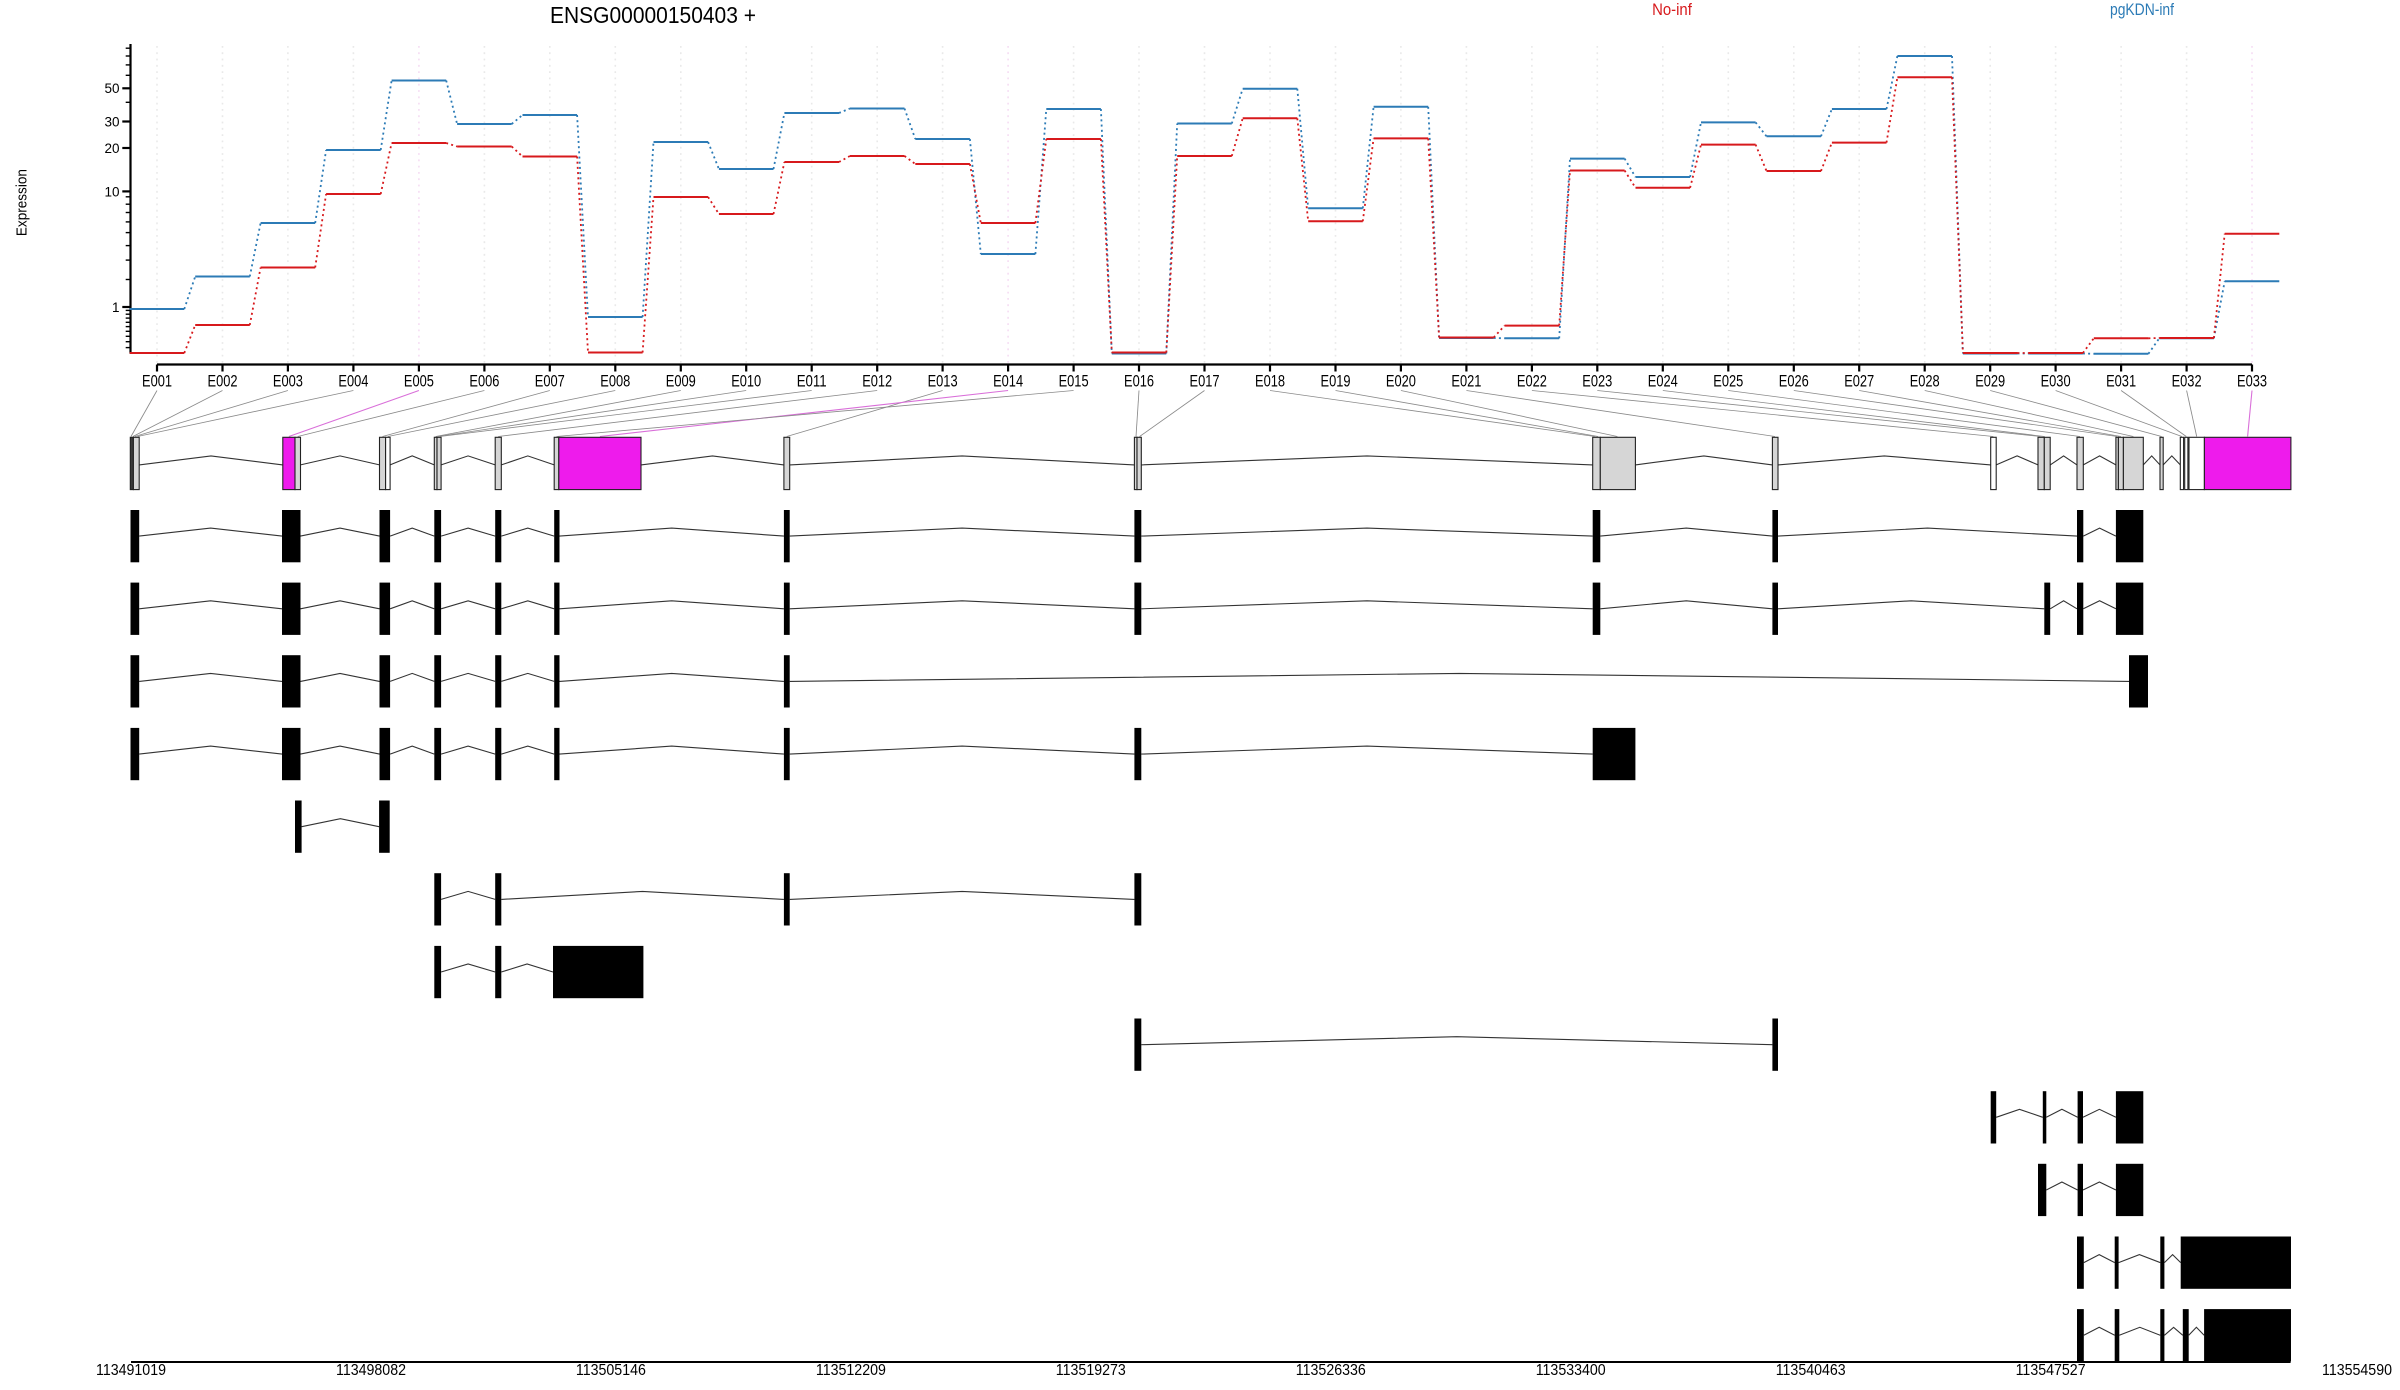 The width and height of the screenshot is (2400, 1390). I want to click on svg-text: E018, so click(1270, 382).